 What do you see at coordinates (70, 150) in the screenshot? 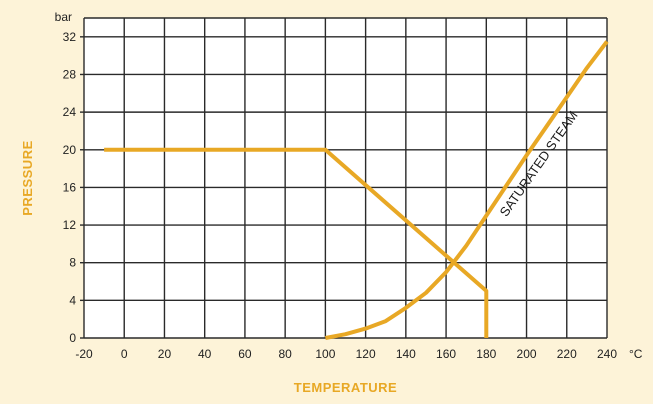
I see `y-tick-label: 20` at bounding box center [70, 150].